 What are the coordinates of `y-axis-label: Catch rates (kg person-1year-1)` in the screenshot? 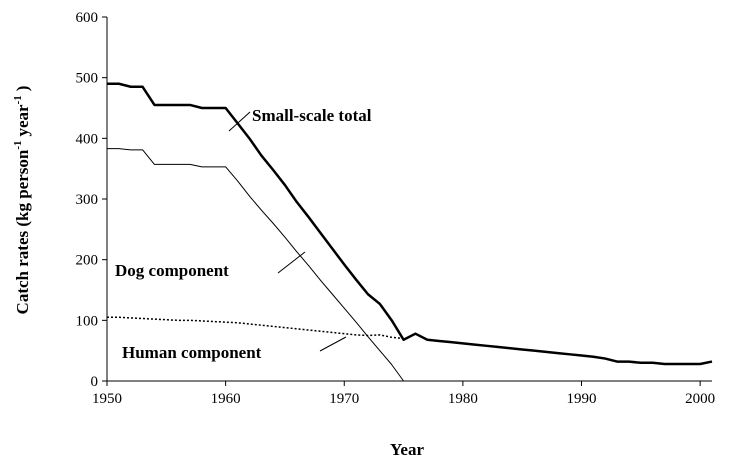 It's located at (22, 200).